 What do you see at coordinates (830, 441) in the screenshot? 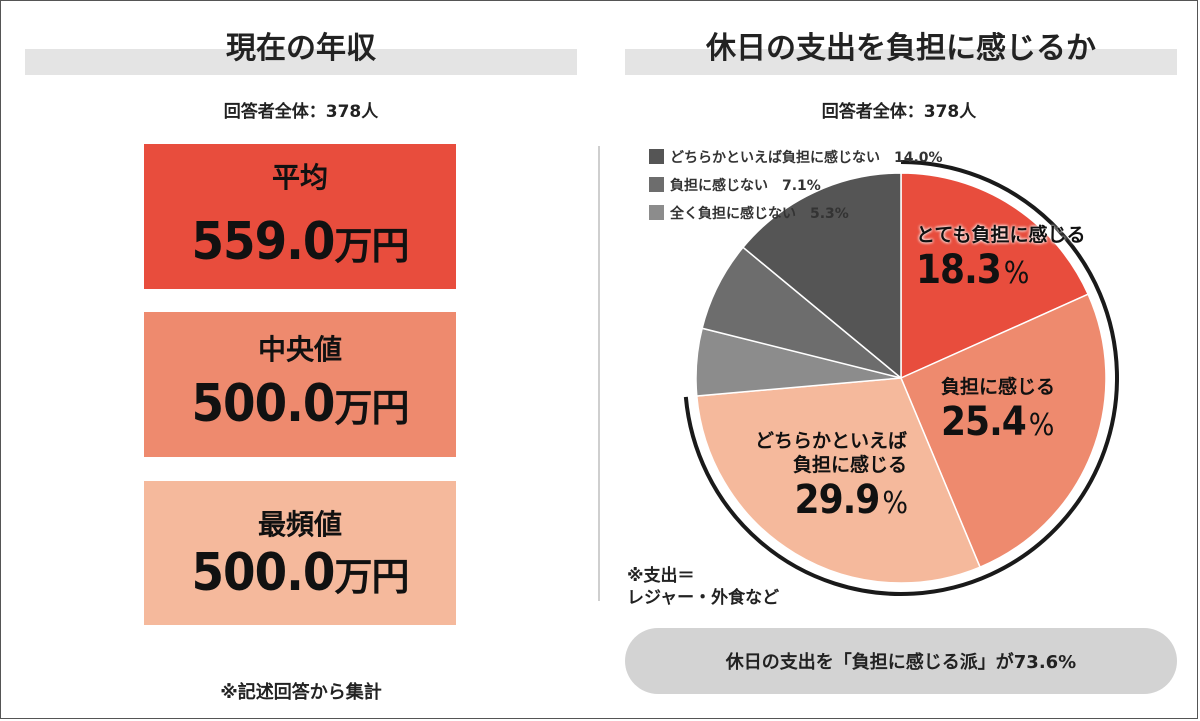
I see `slice-name-line1: どちらかといえば` at bounding box center [830, 441].